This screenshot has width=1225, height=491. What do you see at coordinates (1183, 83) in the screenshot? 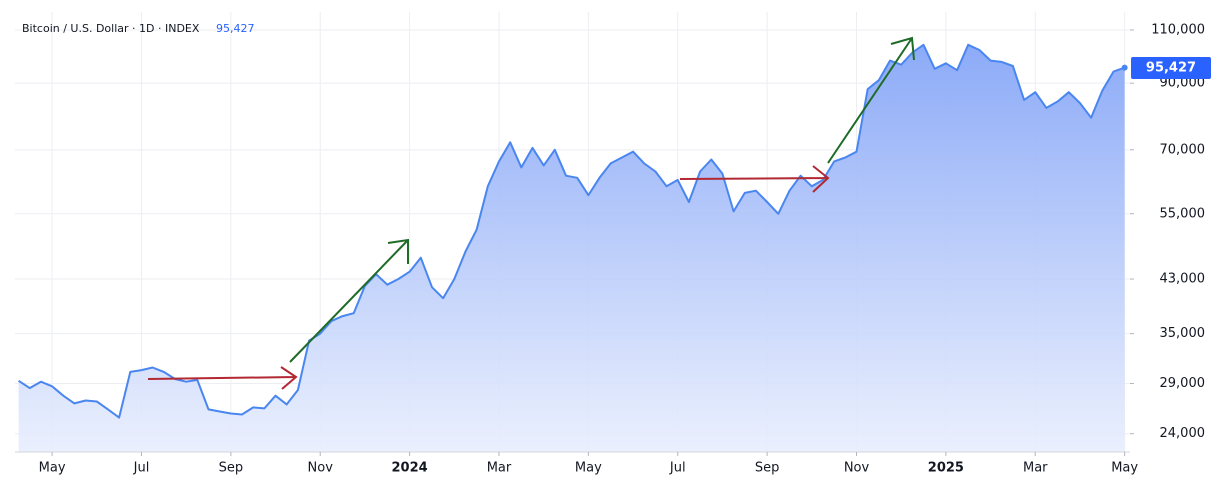
I see `y-tick-label: 90,000` at bounding box center [1183, 83].